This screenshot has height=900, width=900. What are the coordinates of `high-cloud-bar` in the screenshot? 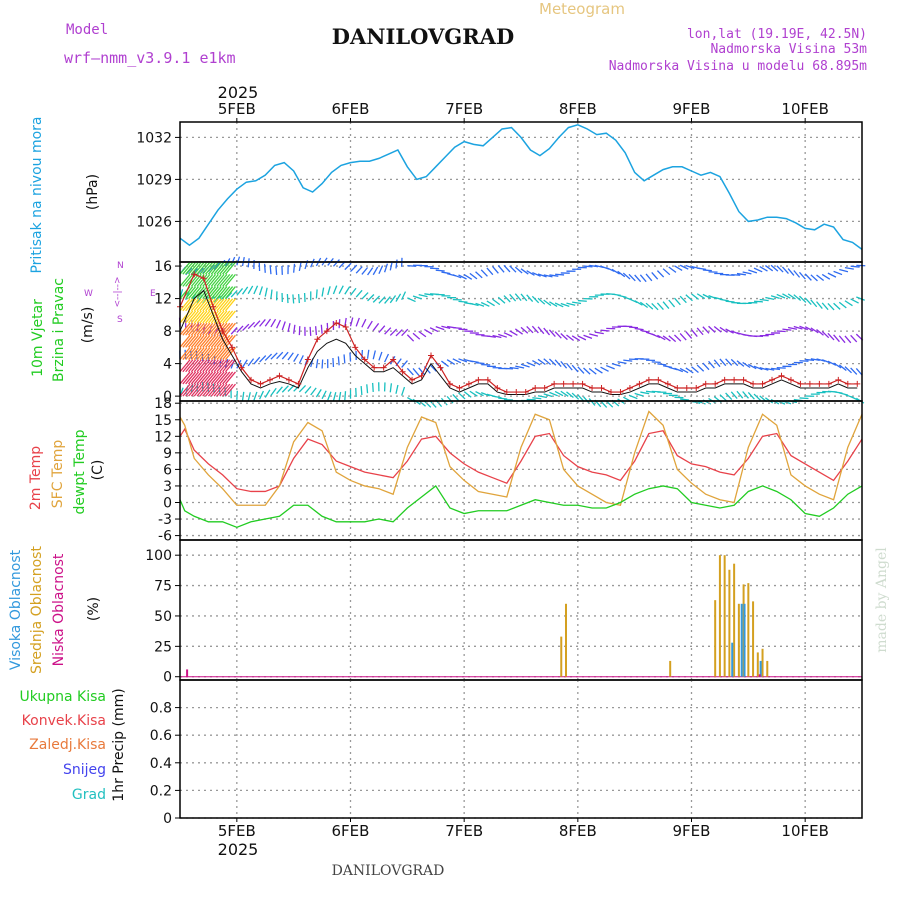 It's located at (732, 659).